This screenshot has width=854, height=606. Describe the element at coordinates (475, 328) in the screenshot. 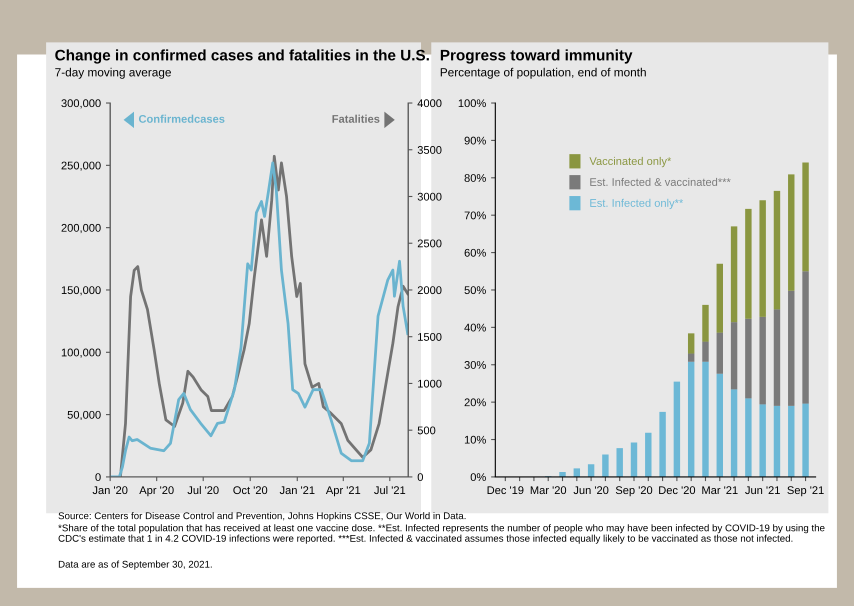

I see `y-tick-label: 40%` at that location.